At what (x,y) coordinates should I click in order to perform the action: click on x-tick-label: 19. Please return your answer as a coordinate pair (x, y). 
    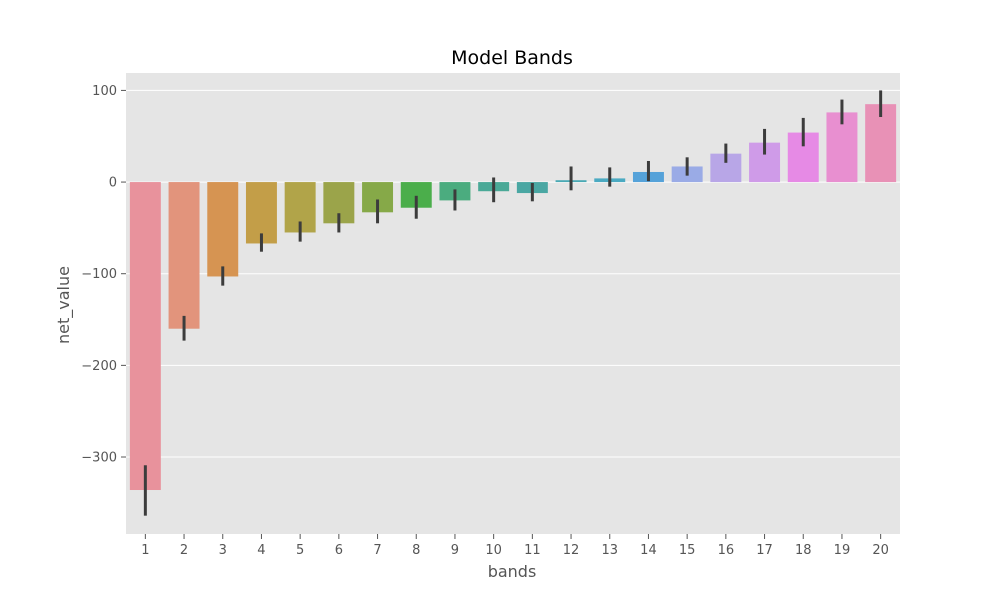
    Looking at the image, I should click on (842, 550).